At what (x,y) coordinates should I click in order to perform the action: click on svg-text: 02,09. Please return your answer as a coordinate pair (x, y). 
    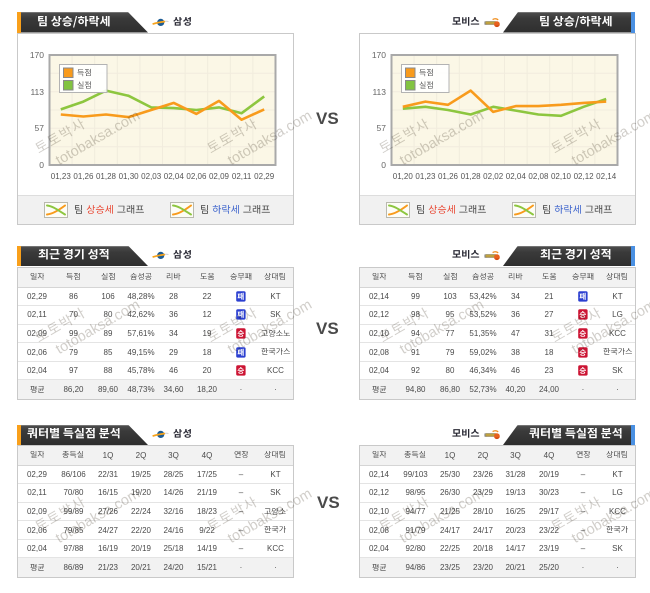
    Looking at the image, I should click on (219, 176).